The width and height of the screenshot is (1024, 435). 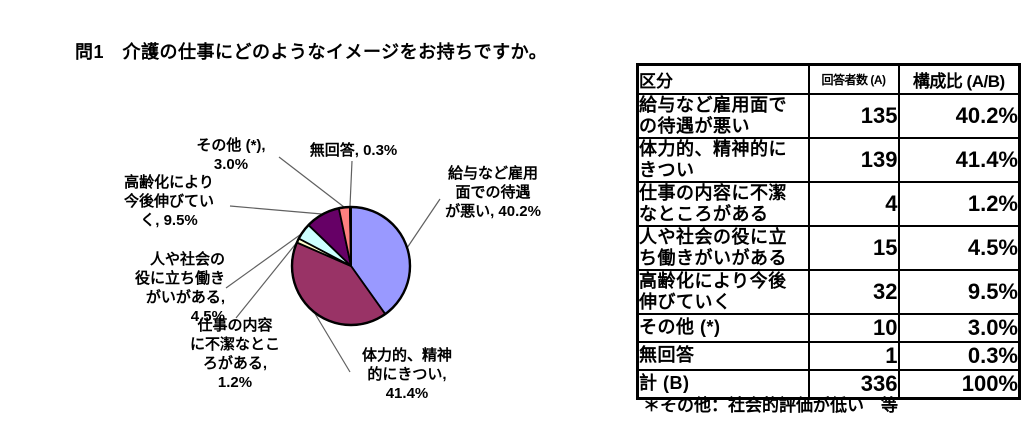 What do you see at coordinates (853, 291) in the screenshot?
I see `row-count: 32` at bounding box center [853, 291].